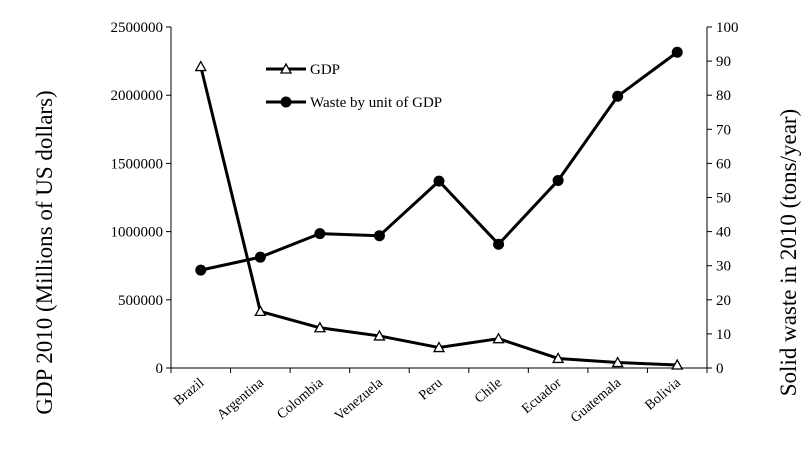  Describe the element at coordinates (286, 102) in the screenshot. I see `legend-marker-waste` at that location.